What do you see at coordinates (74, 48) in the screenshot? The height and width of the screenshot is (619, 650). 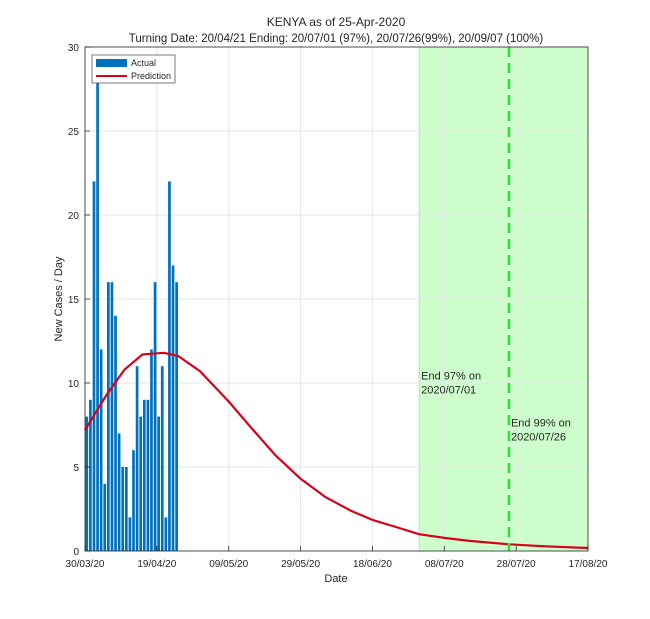 I see `y-tick-label: 30` at bounding box center [74, 48].